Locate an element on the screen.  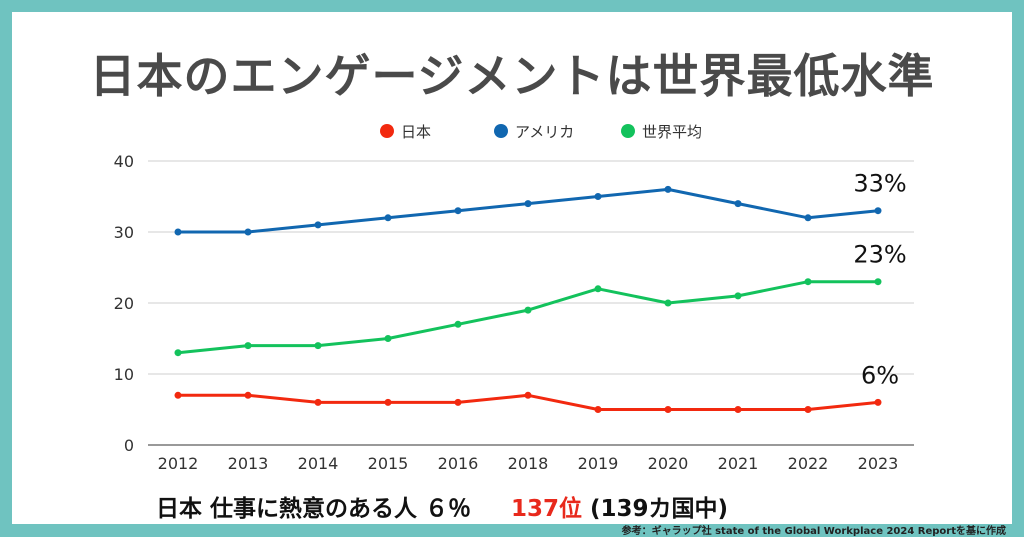
y-tick-label: 30 is located at coordinates (124, 232).